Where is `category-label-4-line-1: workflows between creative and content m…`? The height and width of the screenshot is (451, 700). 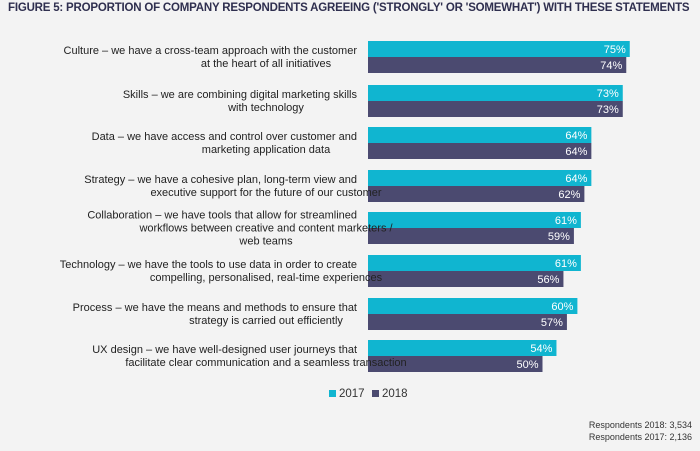
category-label-4-line-1: workflows between creative and content m… is located at coordinates (265, 229).